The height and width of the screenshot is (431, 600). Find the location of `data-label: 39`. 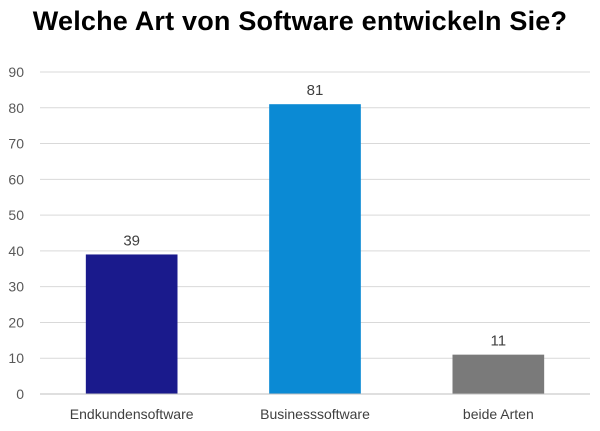

data-label: 39 is located at coordinates (131, 240).